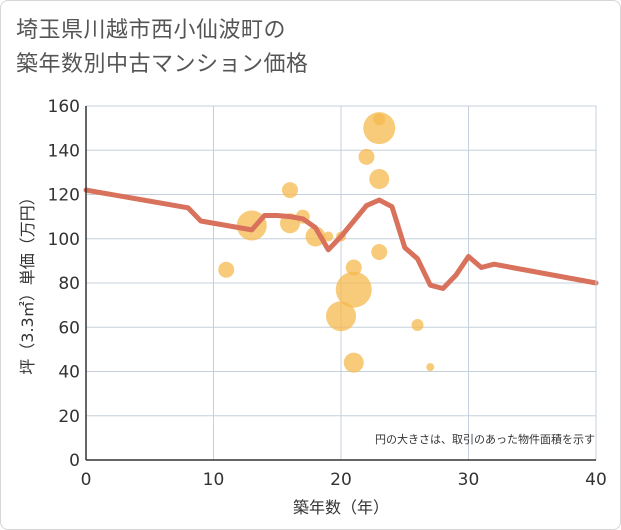 This screenshot has width=621, height=530. What do you see at coordinates (162, 64) in the screenshot?
I see `chart-title-line2: 築年数別中古マンション価格` at bounding box center [162, 64].